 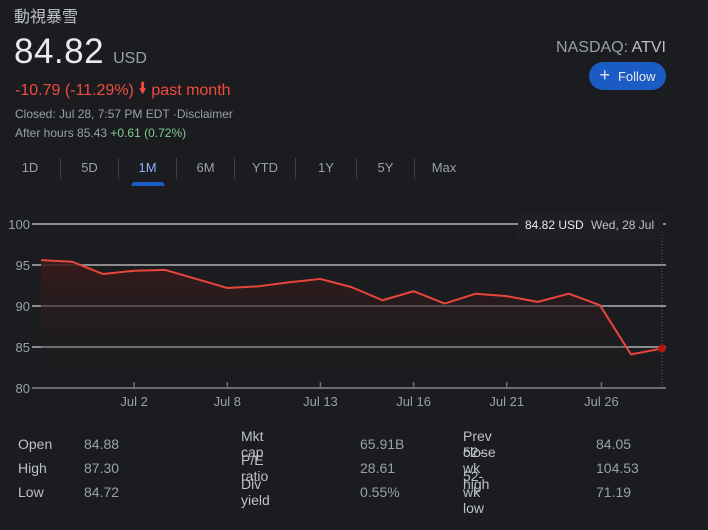 I want to click on stat-label: High, so click(x=32, y=468).